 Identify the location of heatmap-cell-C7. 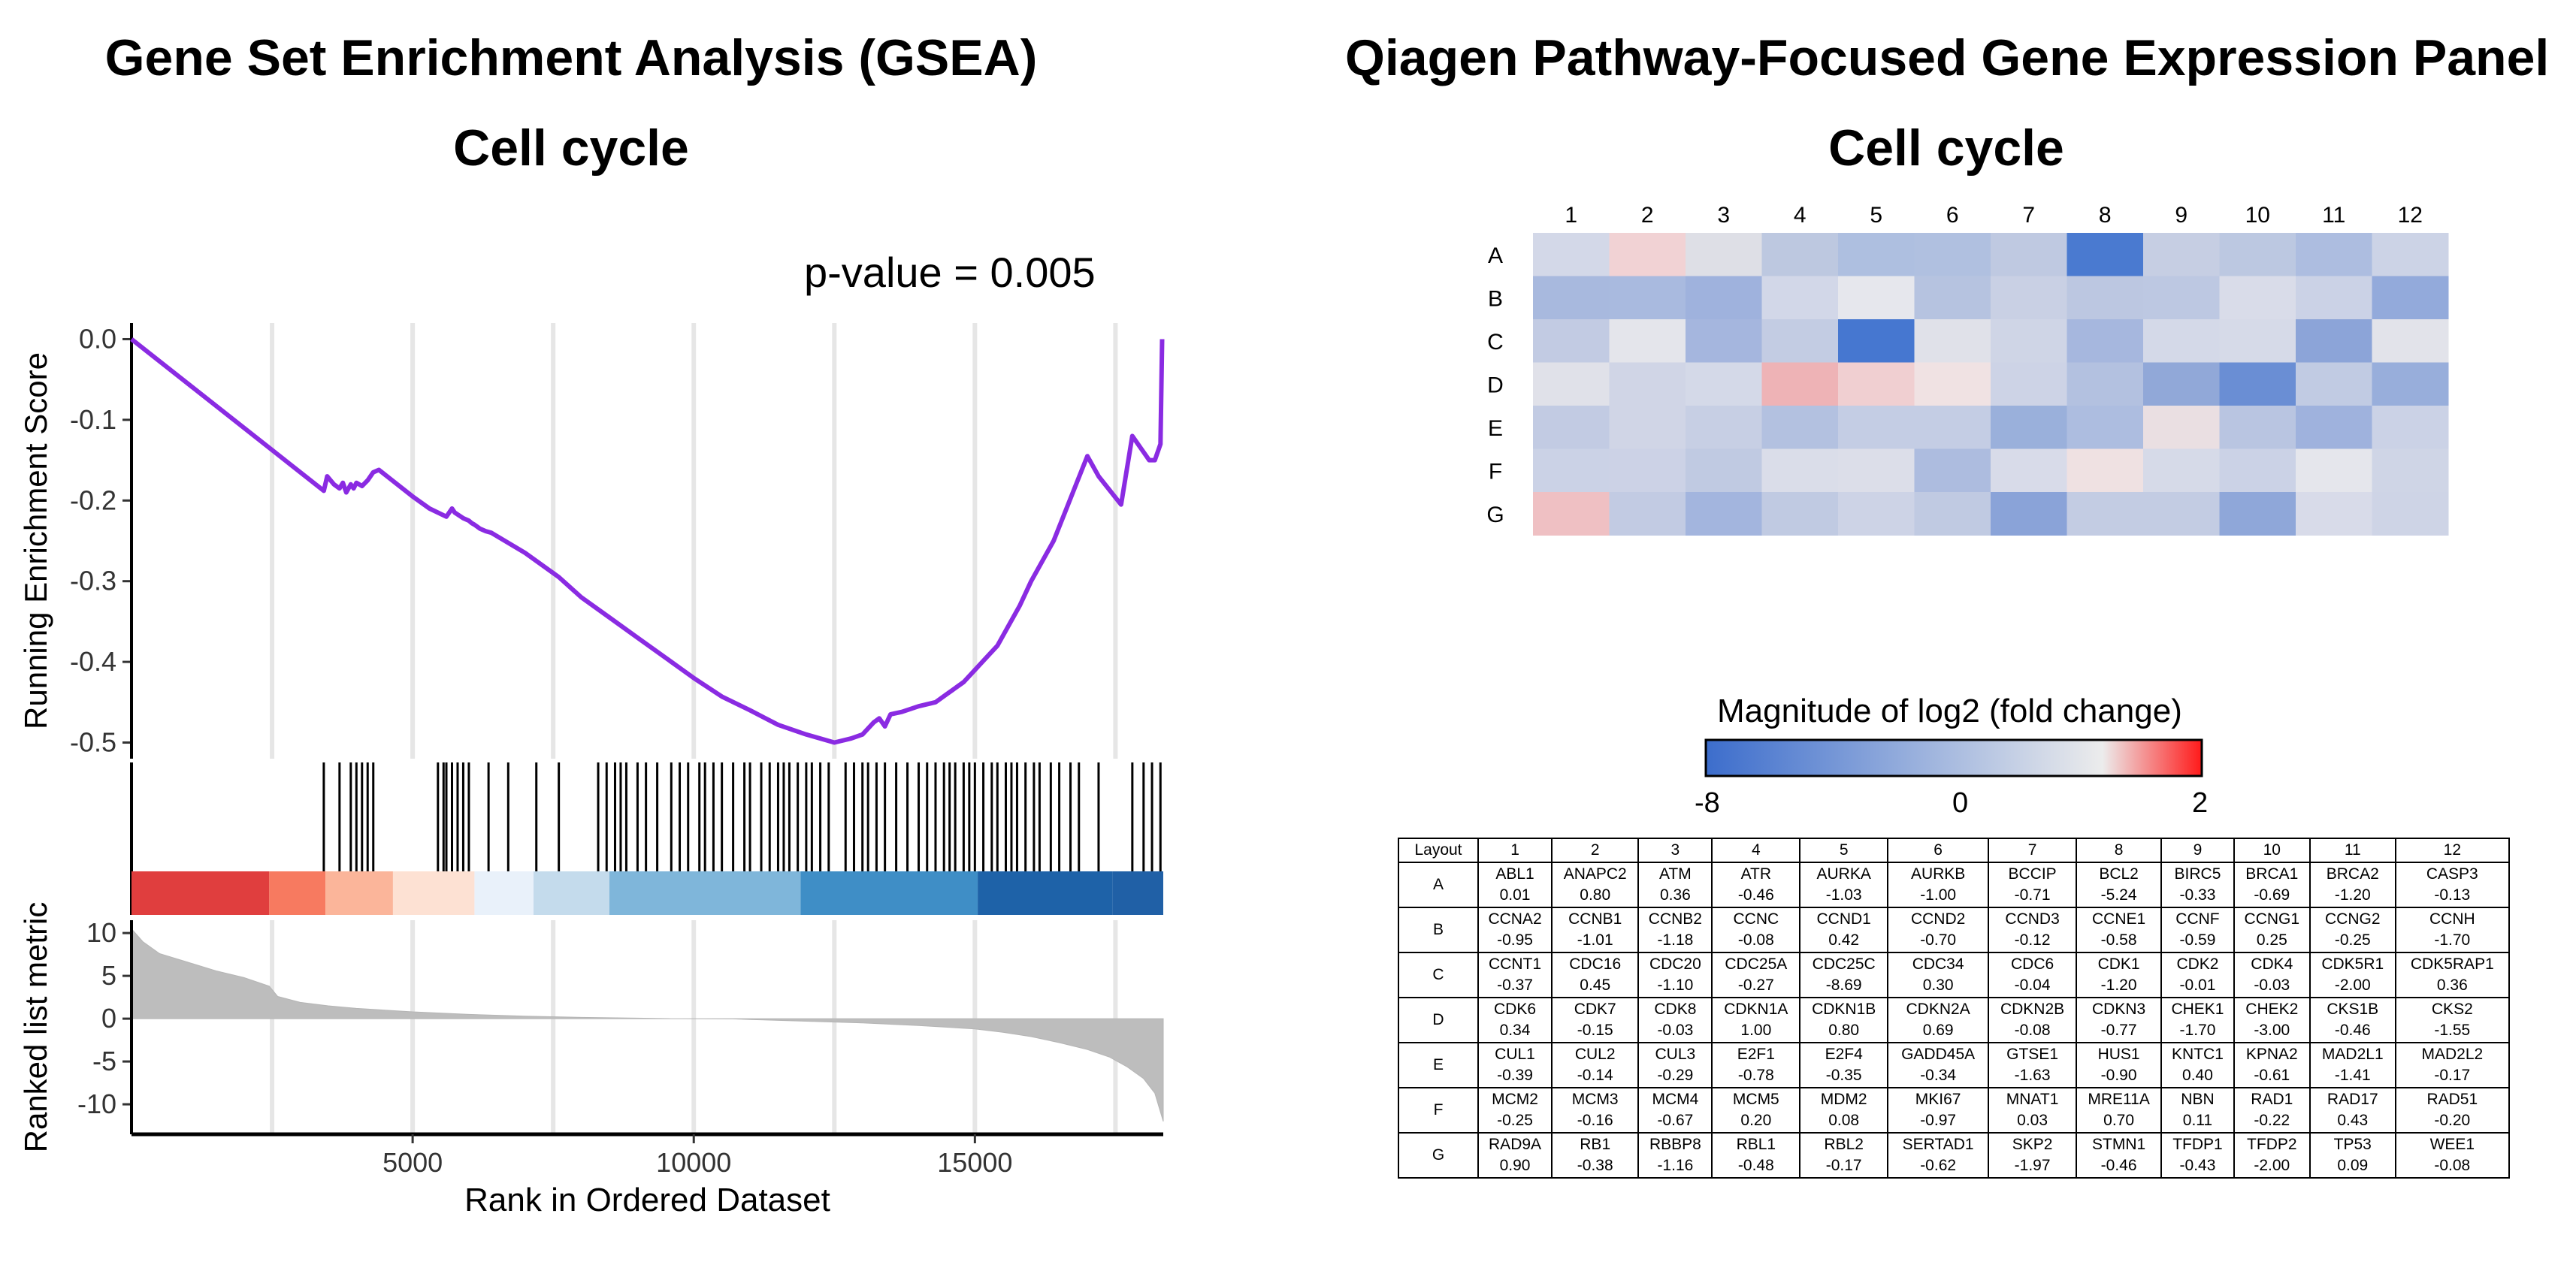
(2029, 341).